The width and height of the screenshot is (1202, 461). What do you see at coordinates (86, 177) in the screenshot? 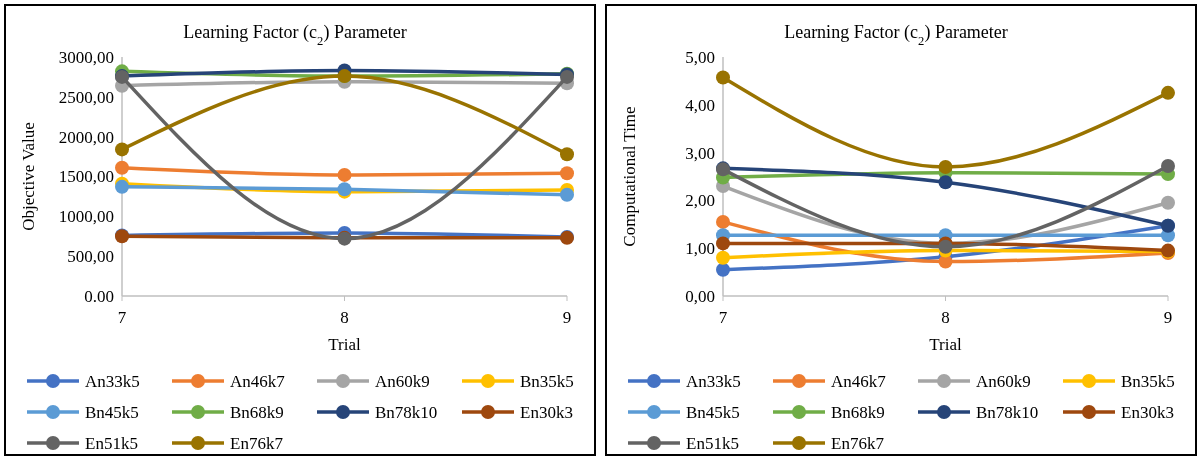
I see `y-tick-label: 1500,00` at bounding box center [86, 177].